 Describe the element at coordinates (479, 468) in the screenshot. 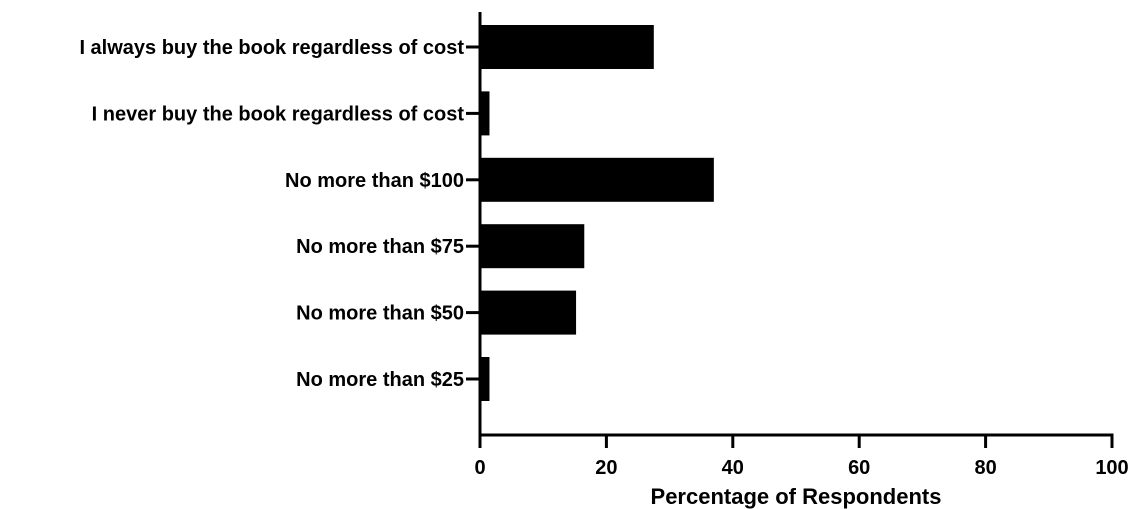

I see `x-tick-label: 0` at that location.